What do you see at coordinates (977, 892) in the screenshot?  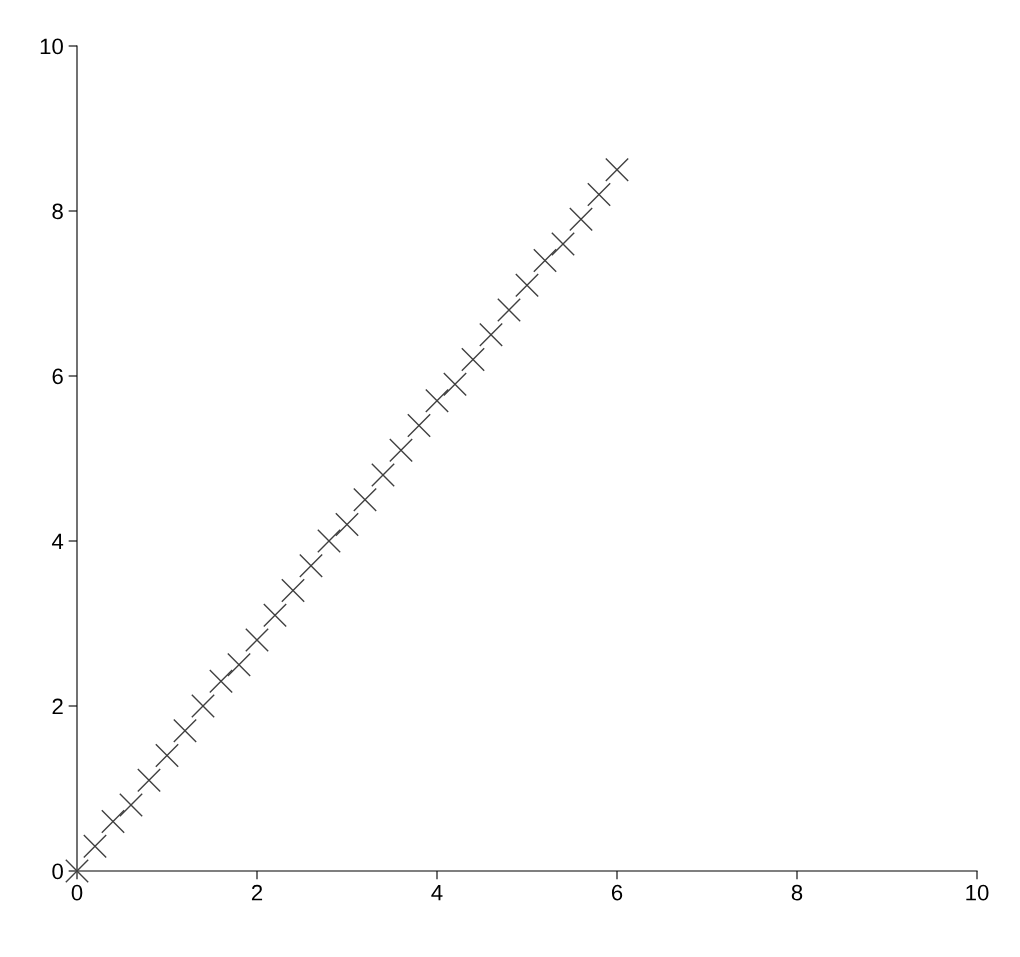 I see `x-tick-label: 10` at bounding box center [977, 892].